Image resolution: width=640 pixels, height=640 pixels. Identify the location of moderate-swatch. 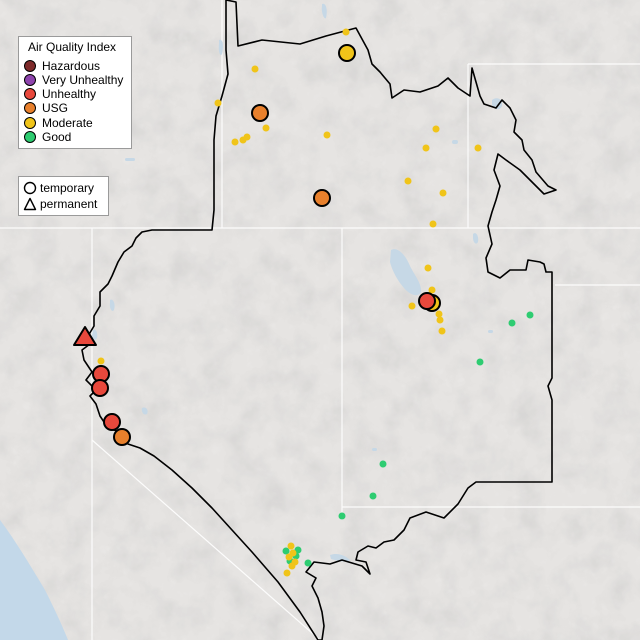
(30, 123).